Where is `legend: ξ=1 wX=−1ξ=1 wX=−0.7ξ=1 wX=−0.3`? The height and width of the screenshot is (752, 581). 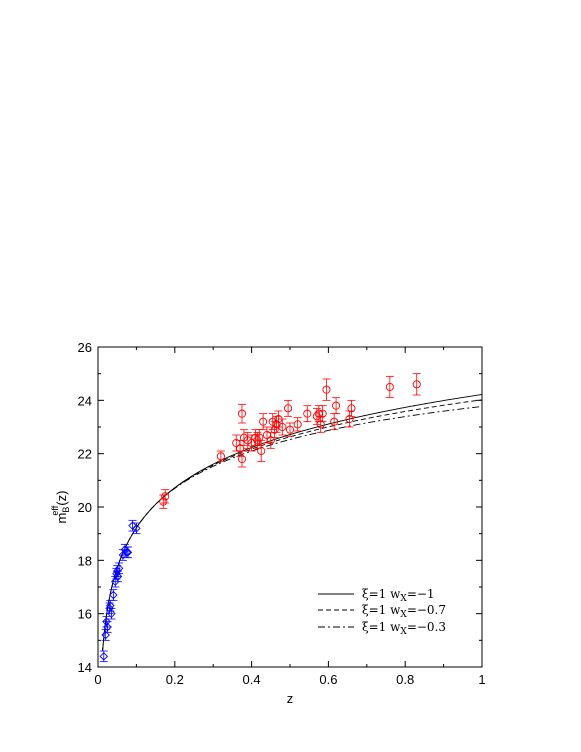
legend: ξ=1 wX=−1ξ=1 wX=−0.7ξ=1 wX=−0.3 is located at coordinates (382, 612).